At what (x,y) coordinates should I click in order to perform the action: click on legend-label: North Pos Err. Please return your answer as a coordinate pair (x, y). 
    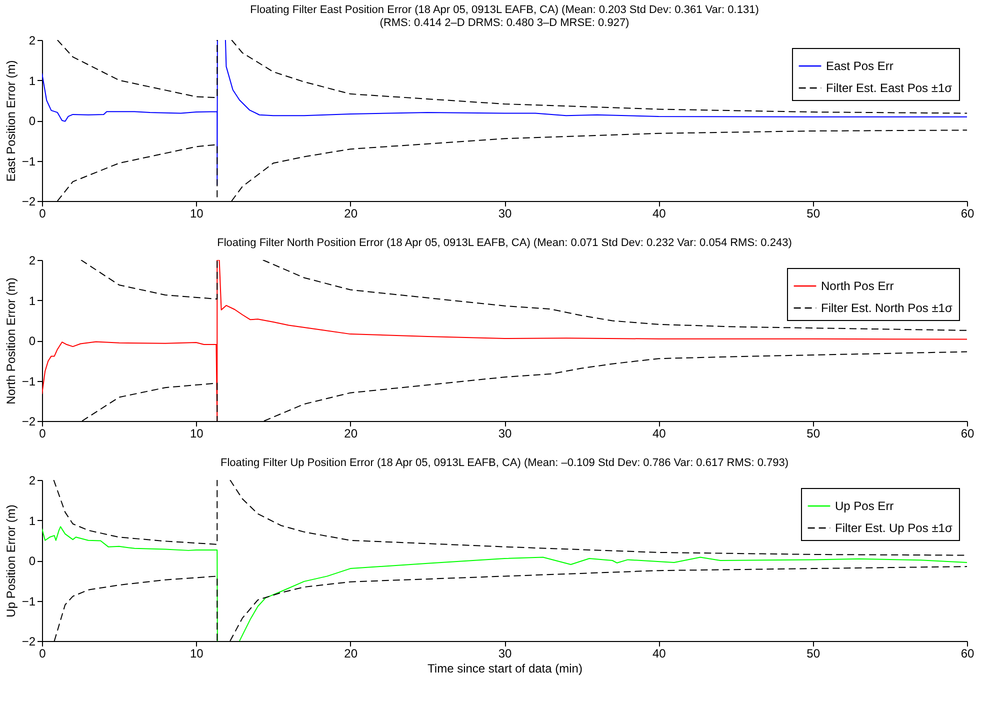
    Looking at the image, I should click on (857, 286).